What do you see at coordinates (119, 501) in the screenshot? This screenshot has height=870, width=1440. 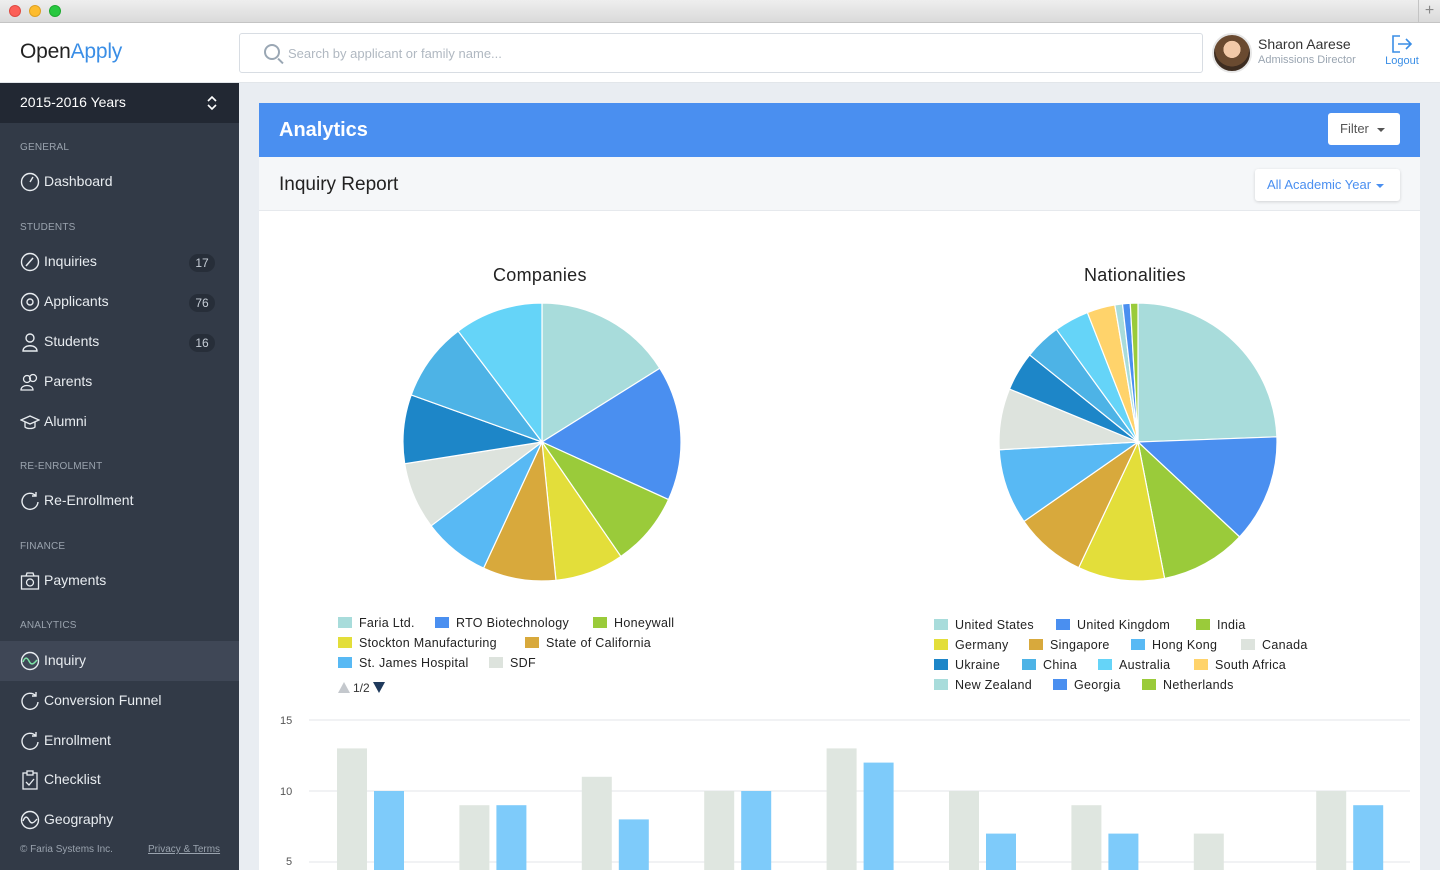 I see `sidebar-item-re-enrollment: Re-Enrollment` at bounding box center [119, 501].